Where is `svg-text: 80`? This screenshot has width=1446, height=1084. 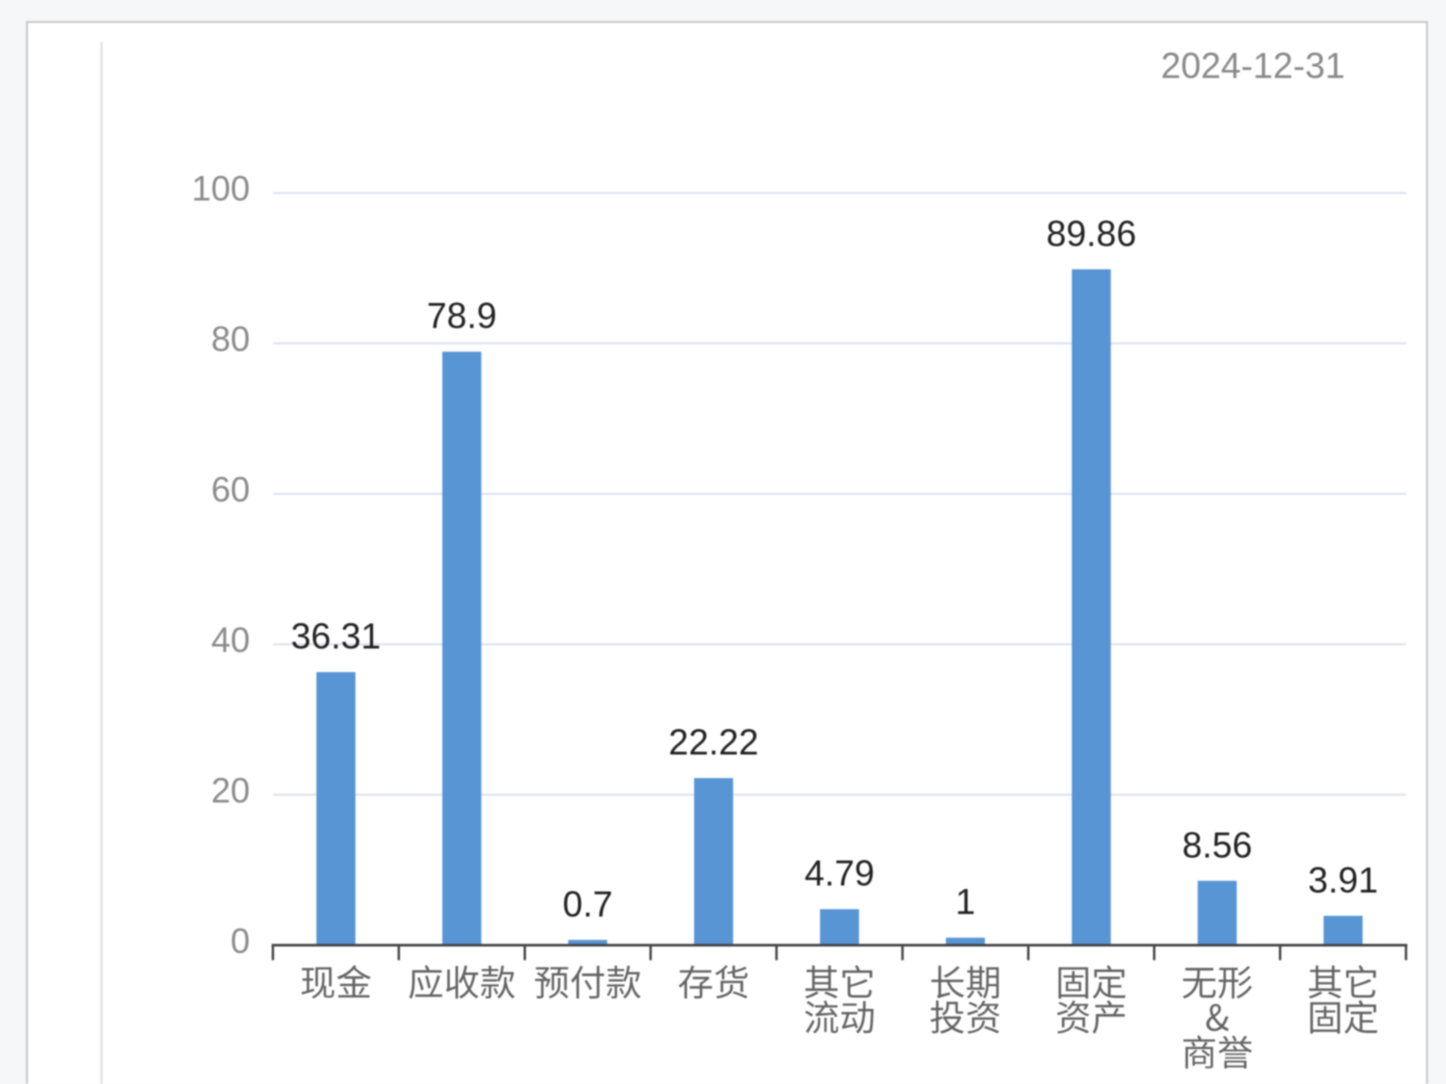 svg-text: 80 is located at coordinates (230, 339).